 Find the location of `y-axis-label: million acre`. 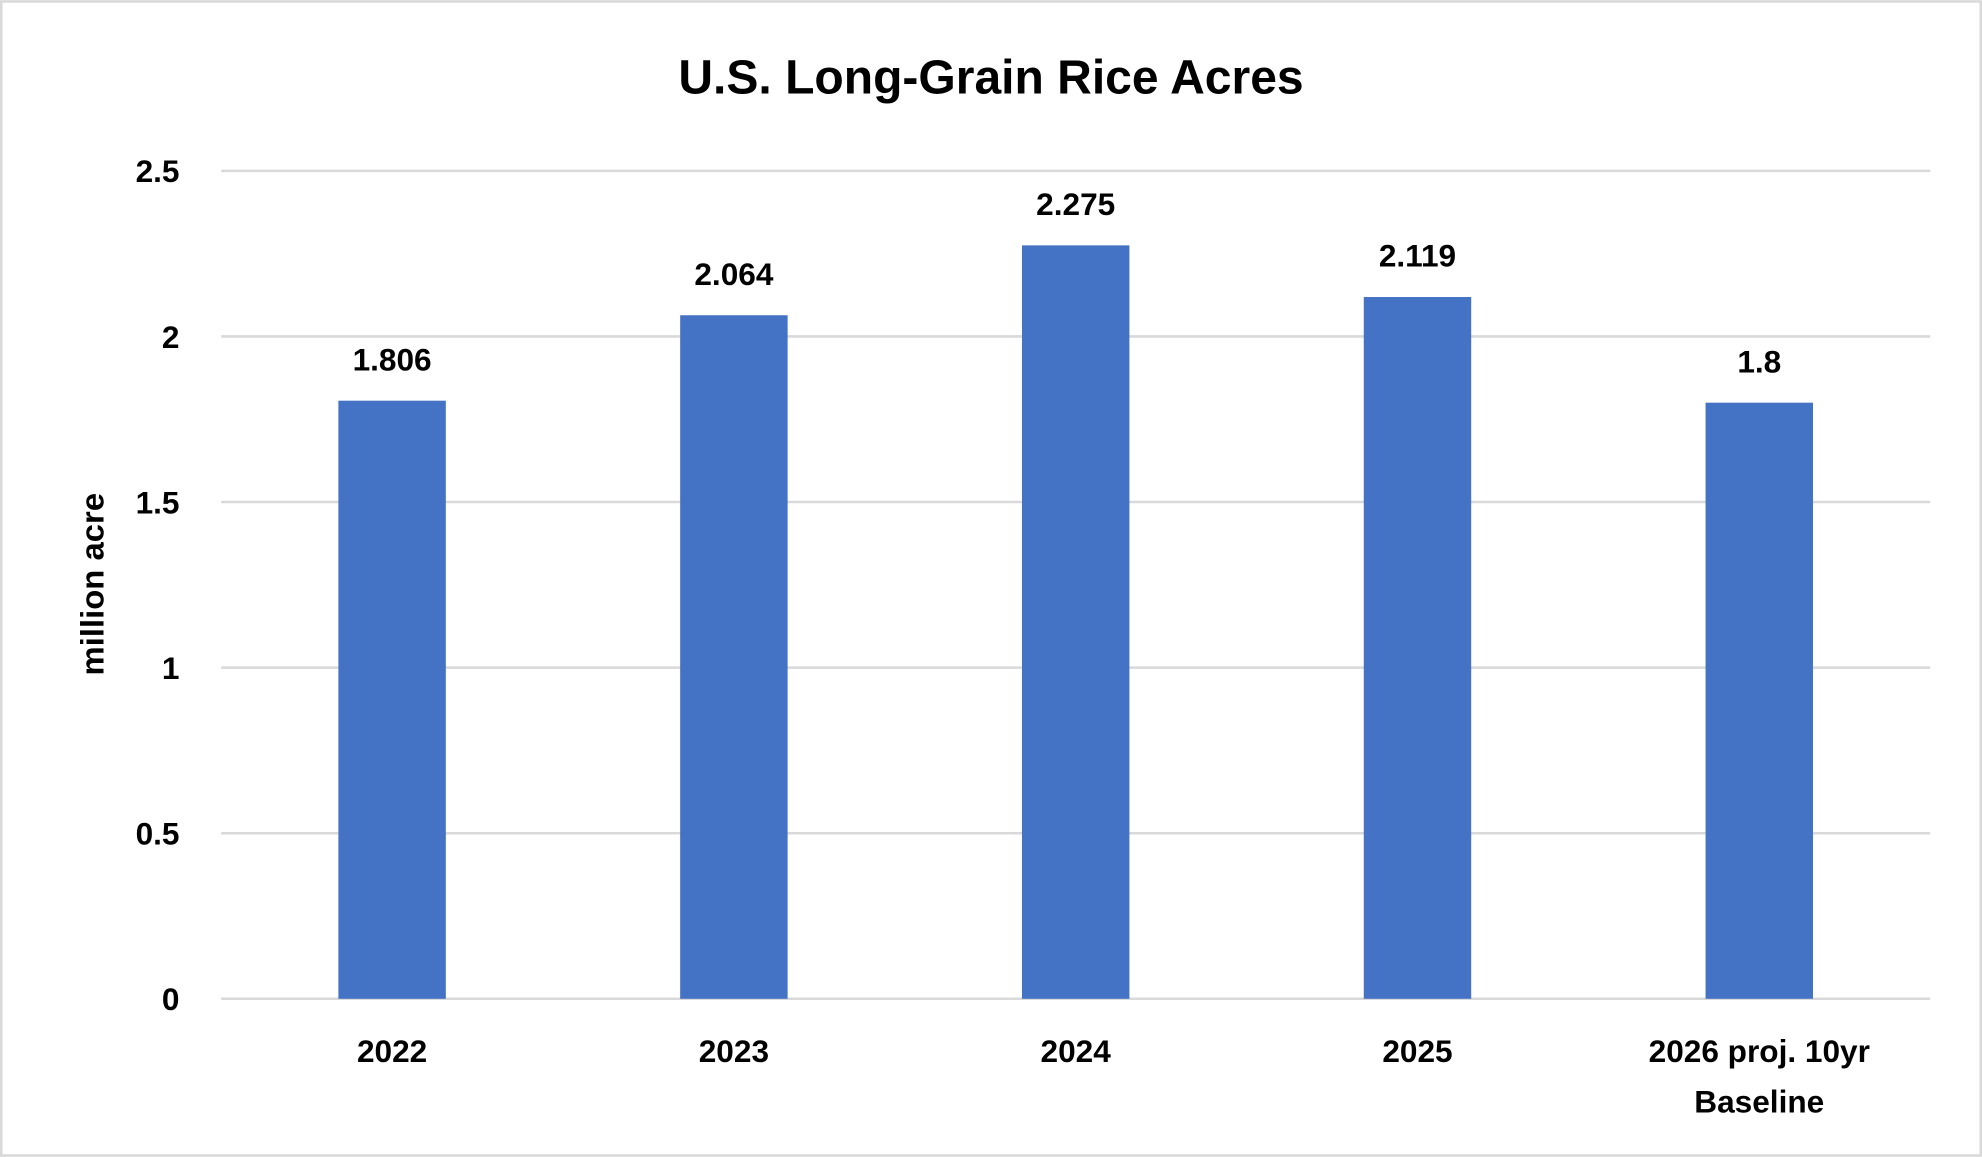

y-axis-label: million acre is located at coordinates (92, 584).